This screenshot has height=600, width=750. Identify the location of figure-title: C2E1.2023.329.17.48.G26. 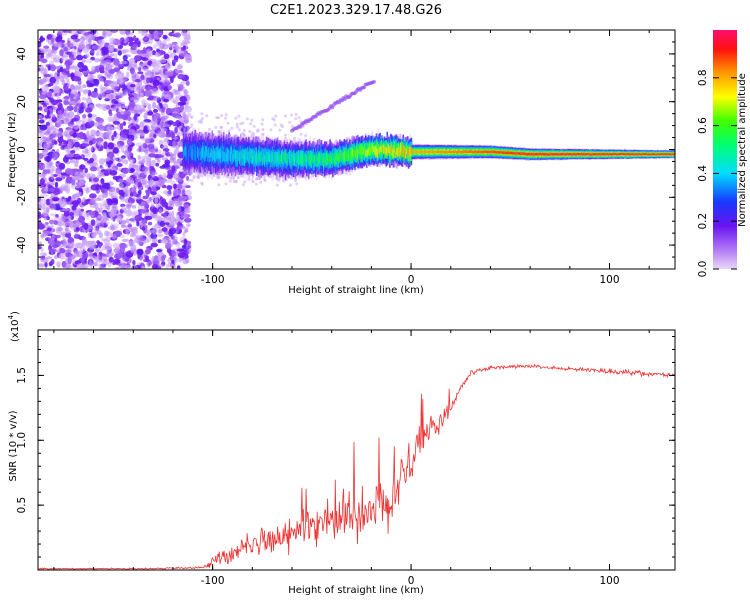
(356, 10).